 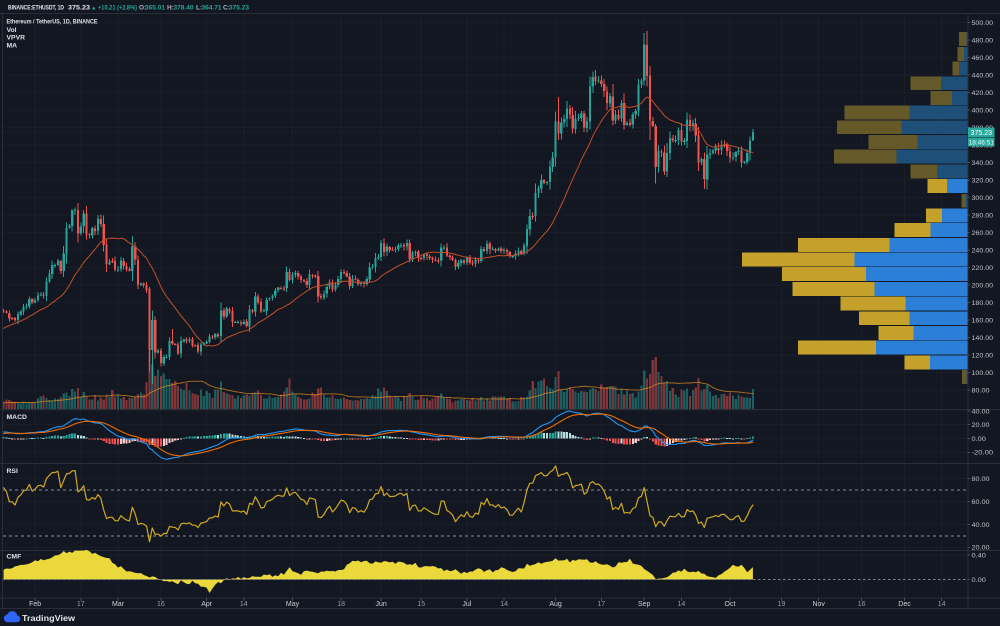 What do you see at coordinates (207, 604) in the screenshot?
I see `svg-text: Apr` at bounding box center [207, 604].